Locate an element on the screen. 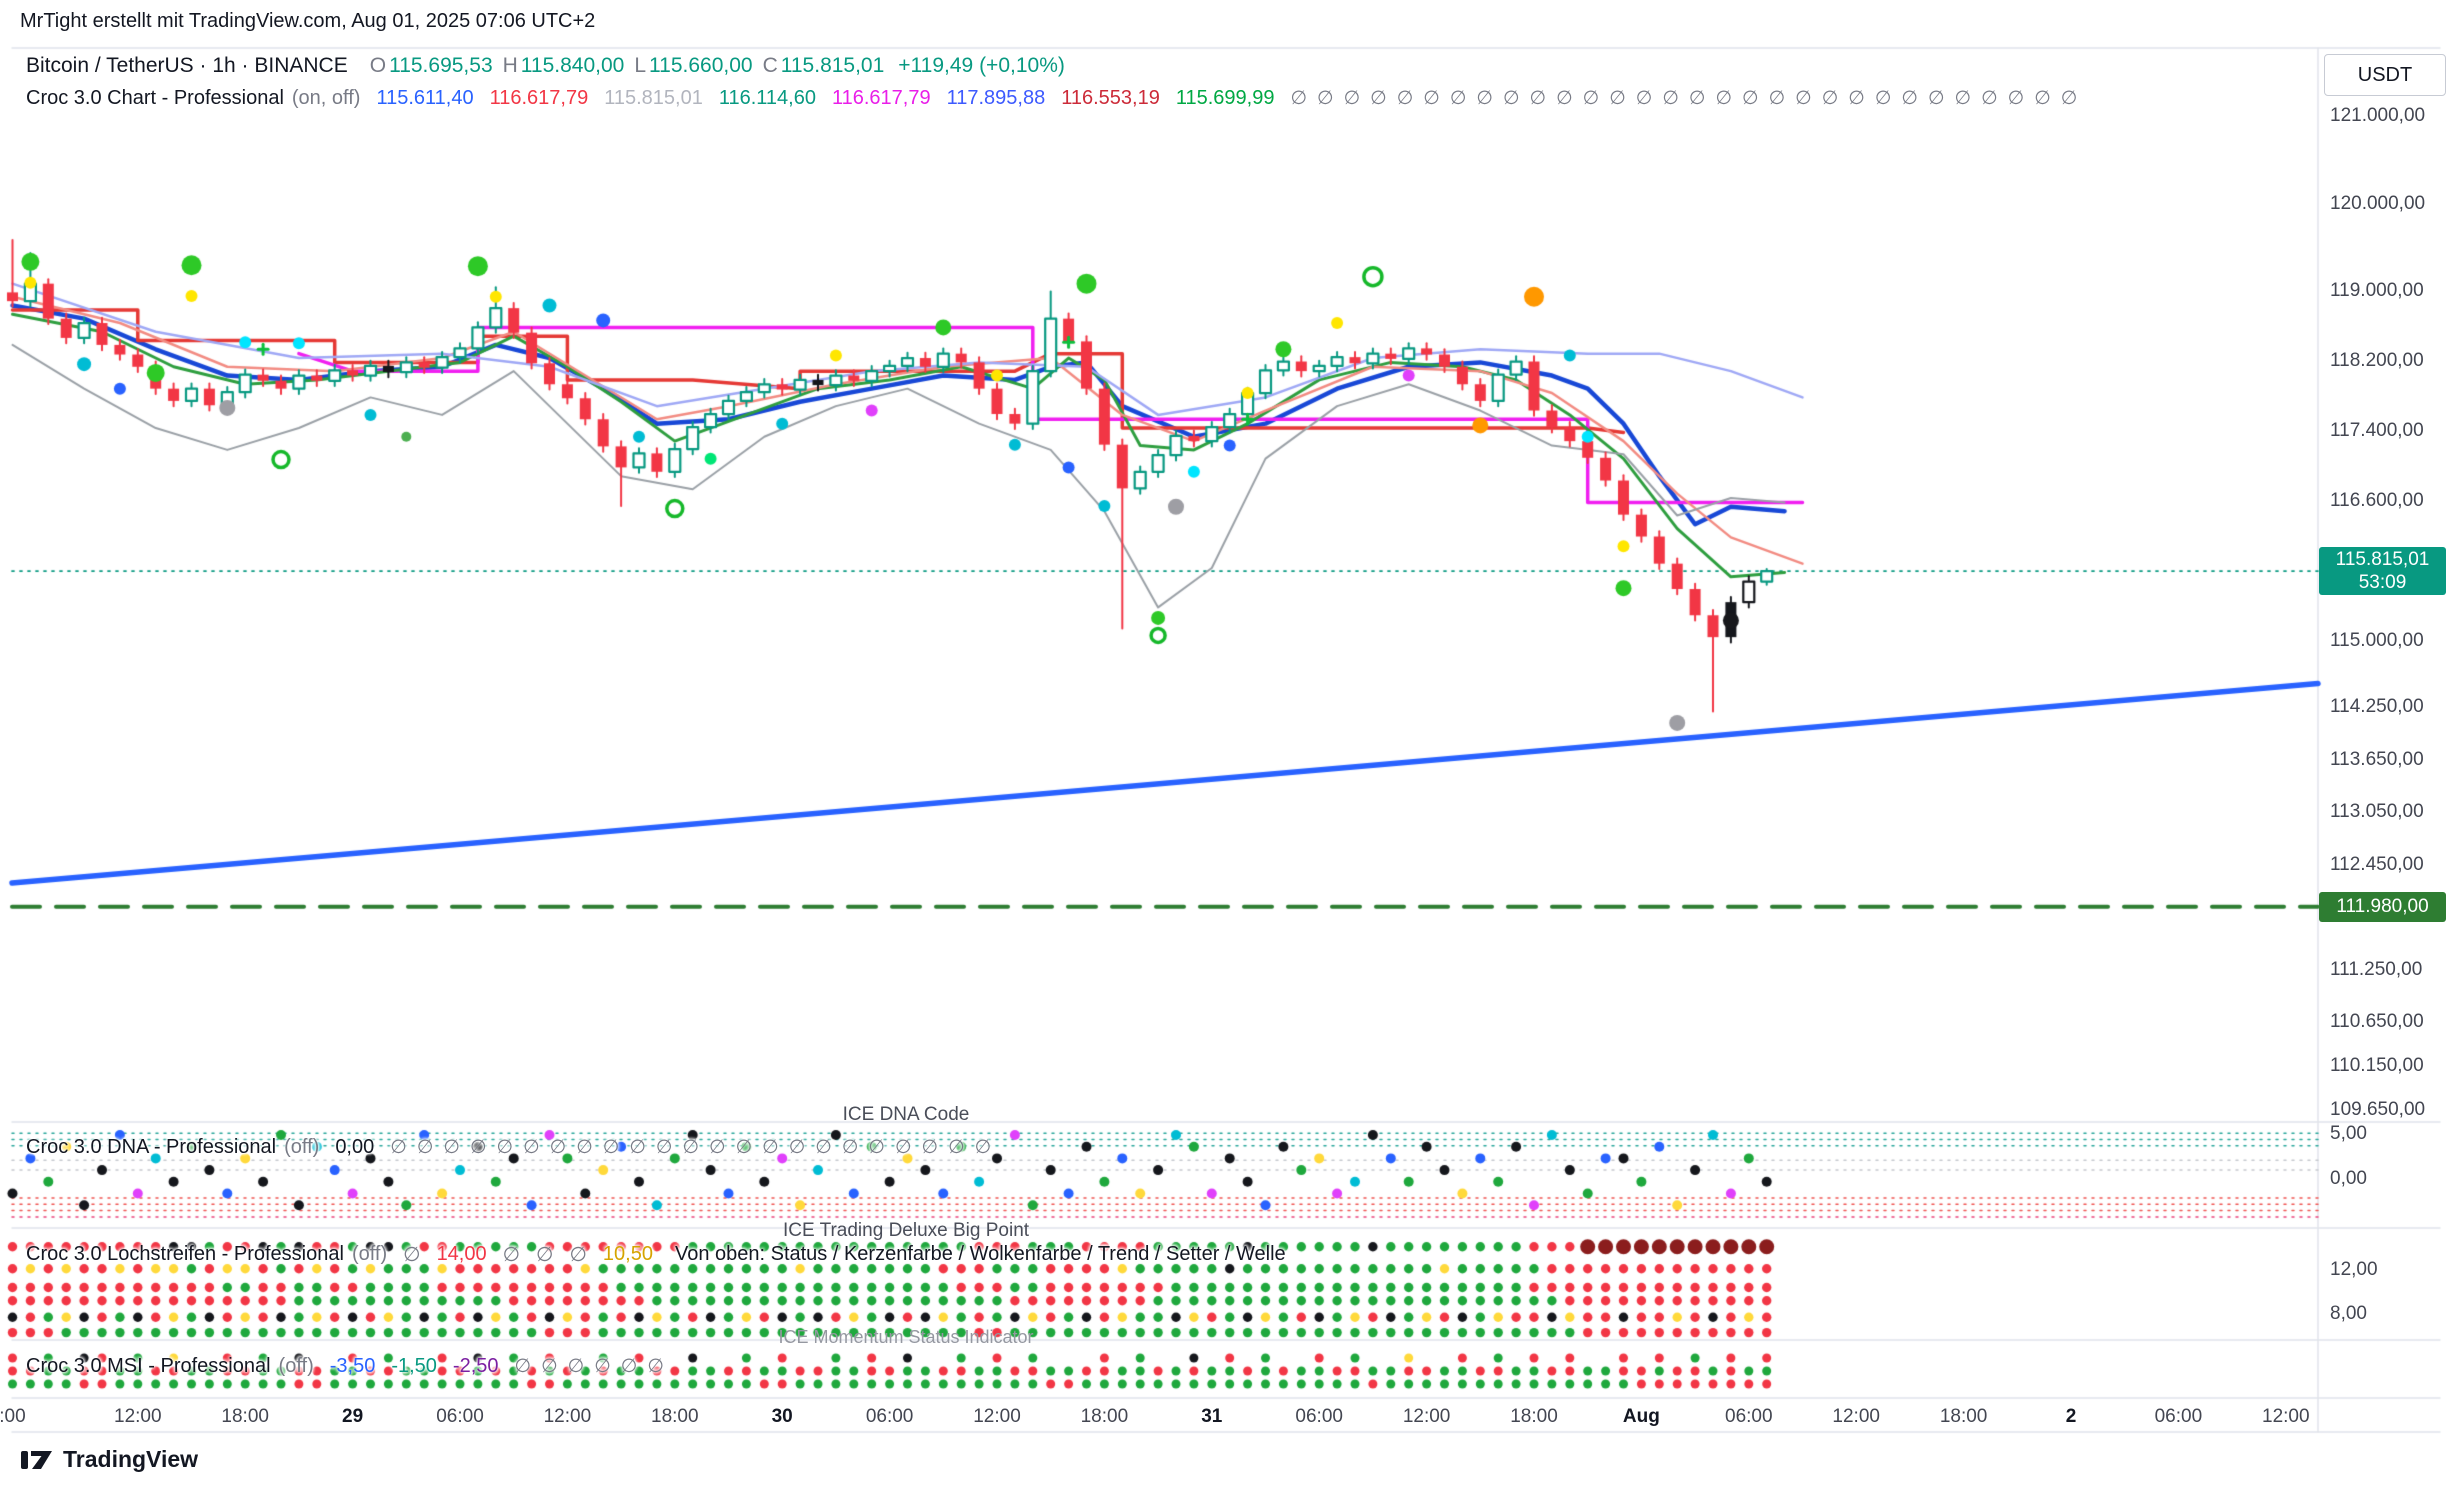 The width and height of the screenshot is (2451, 1485). pane-value-label: 5,00 is located at coordinates (2348, 1133).